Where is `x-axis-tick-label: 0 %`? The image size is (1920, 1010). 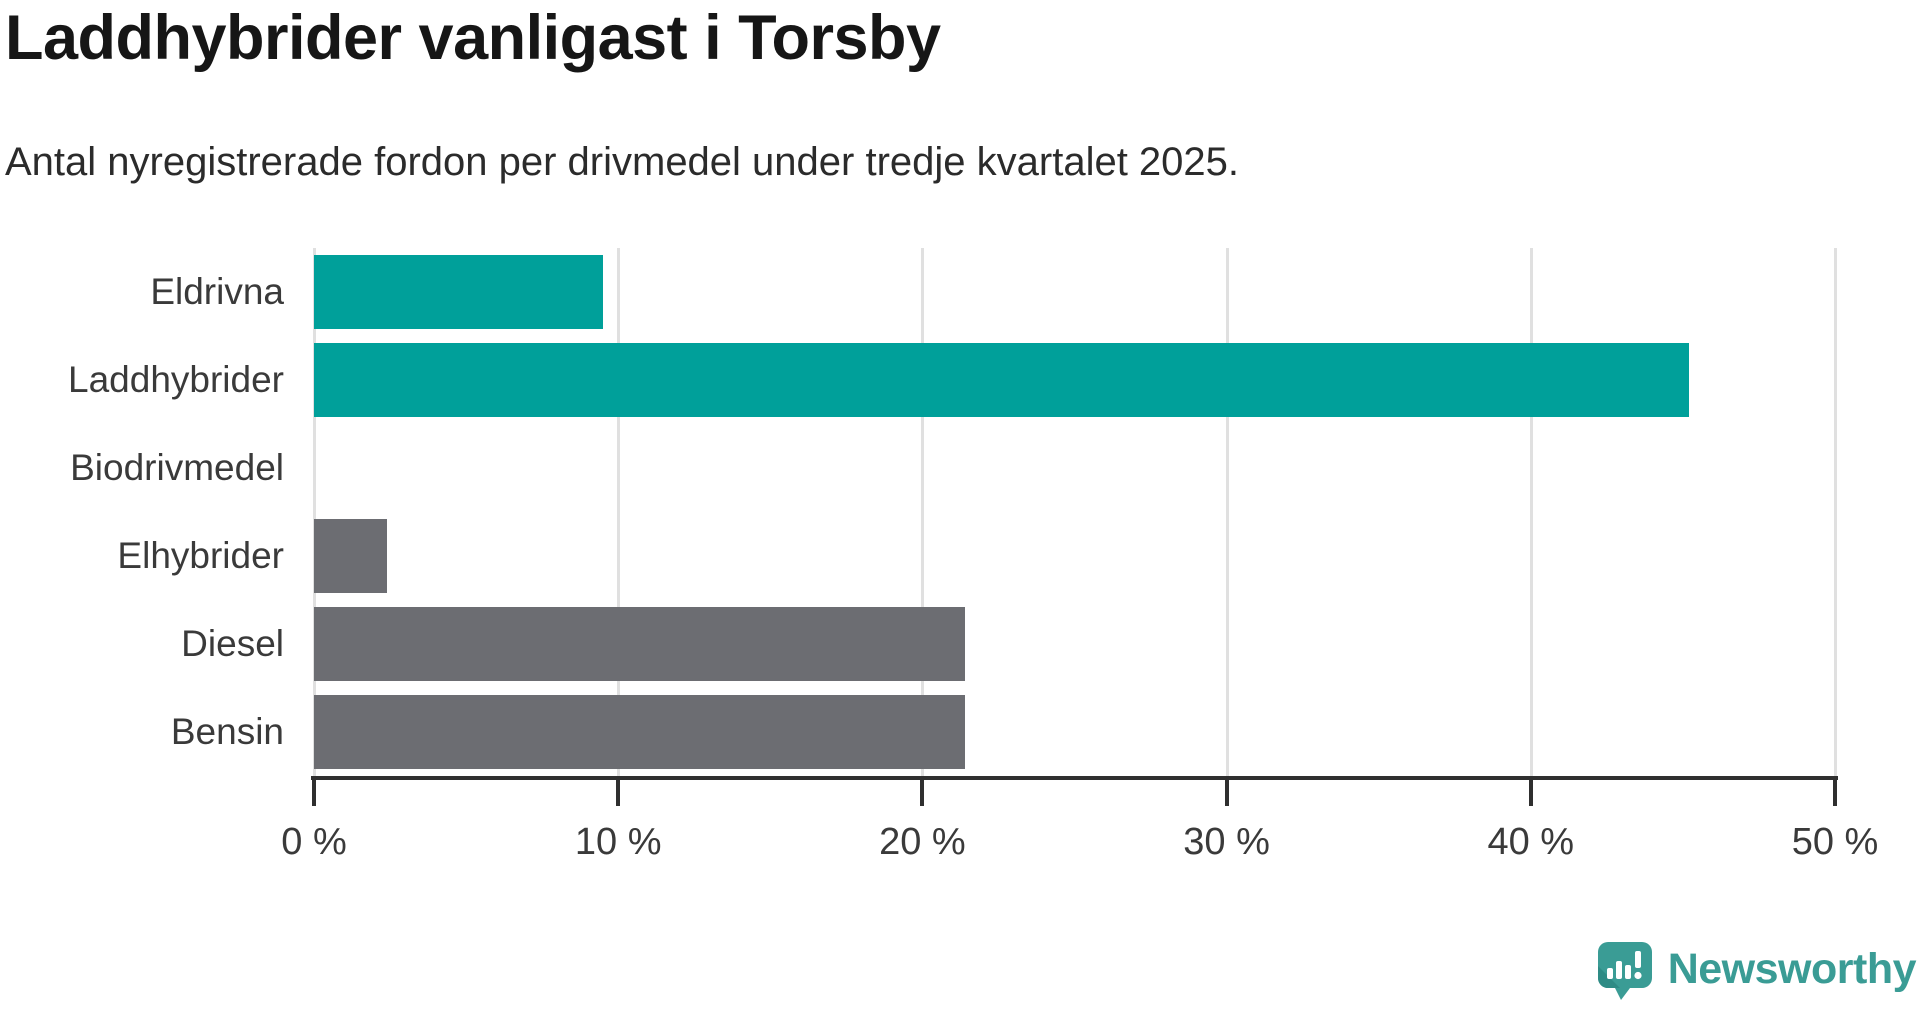 x-axis-tick-label: 0 % is located at coordinates (314, 842).